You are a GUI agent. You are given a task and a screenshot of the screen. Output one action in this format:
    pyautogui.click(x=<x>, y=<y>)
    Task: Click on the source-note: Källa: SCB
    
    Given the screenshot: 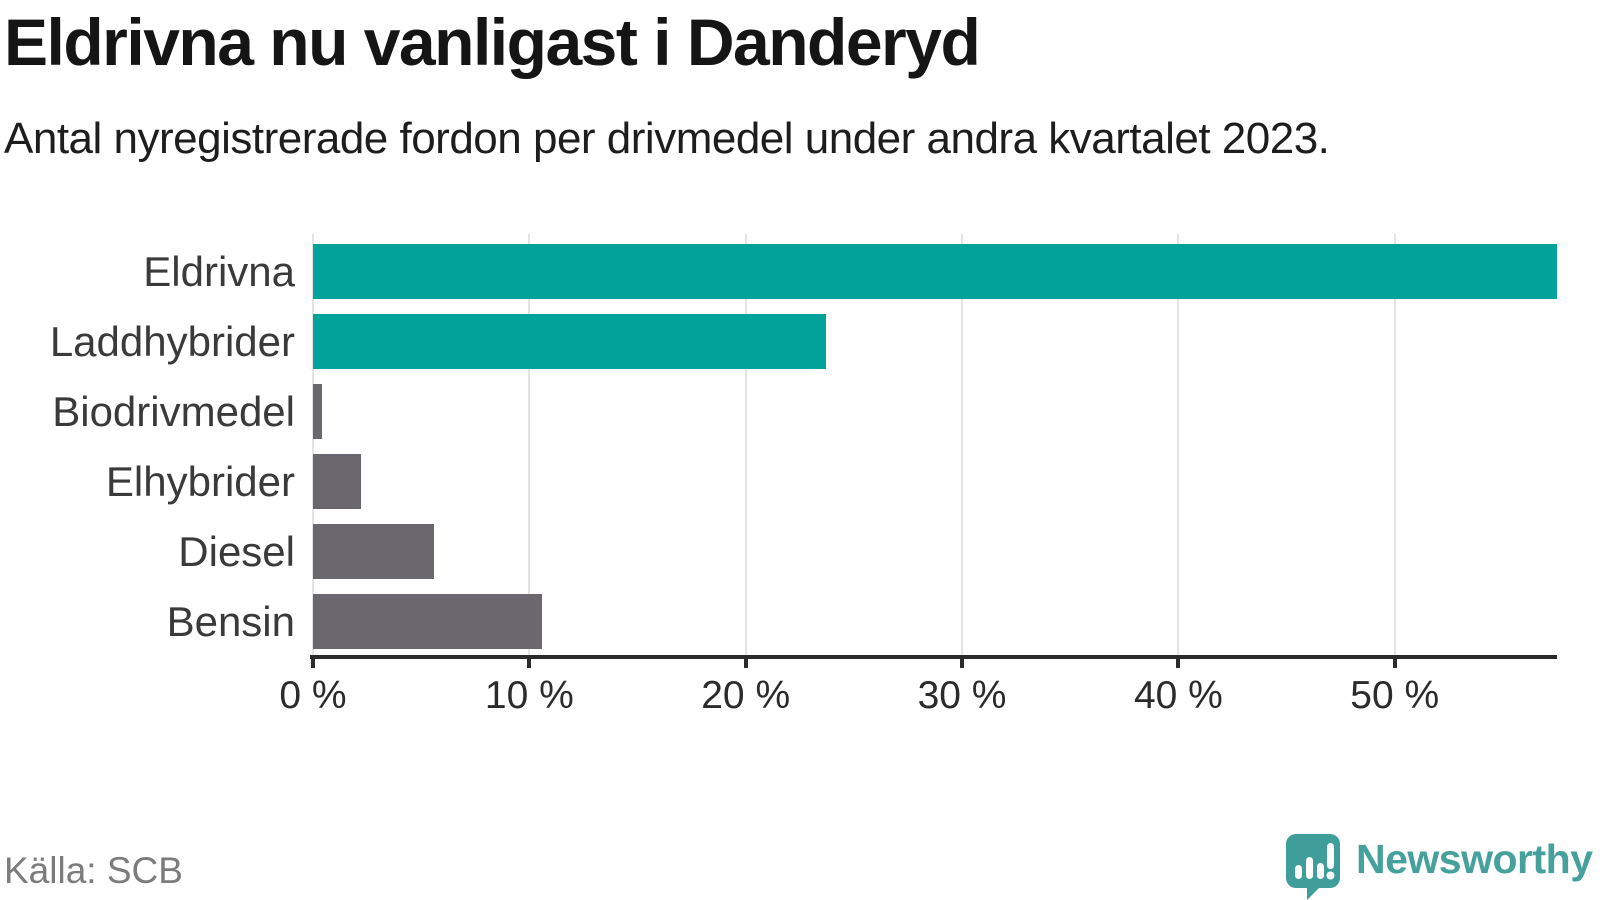 What is the action you would take?
    pyautogui.click(x=93, y=870)
    